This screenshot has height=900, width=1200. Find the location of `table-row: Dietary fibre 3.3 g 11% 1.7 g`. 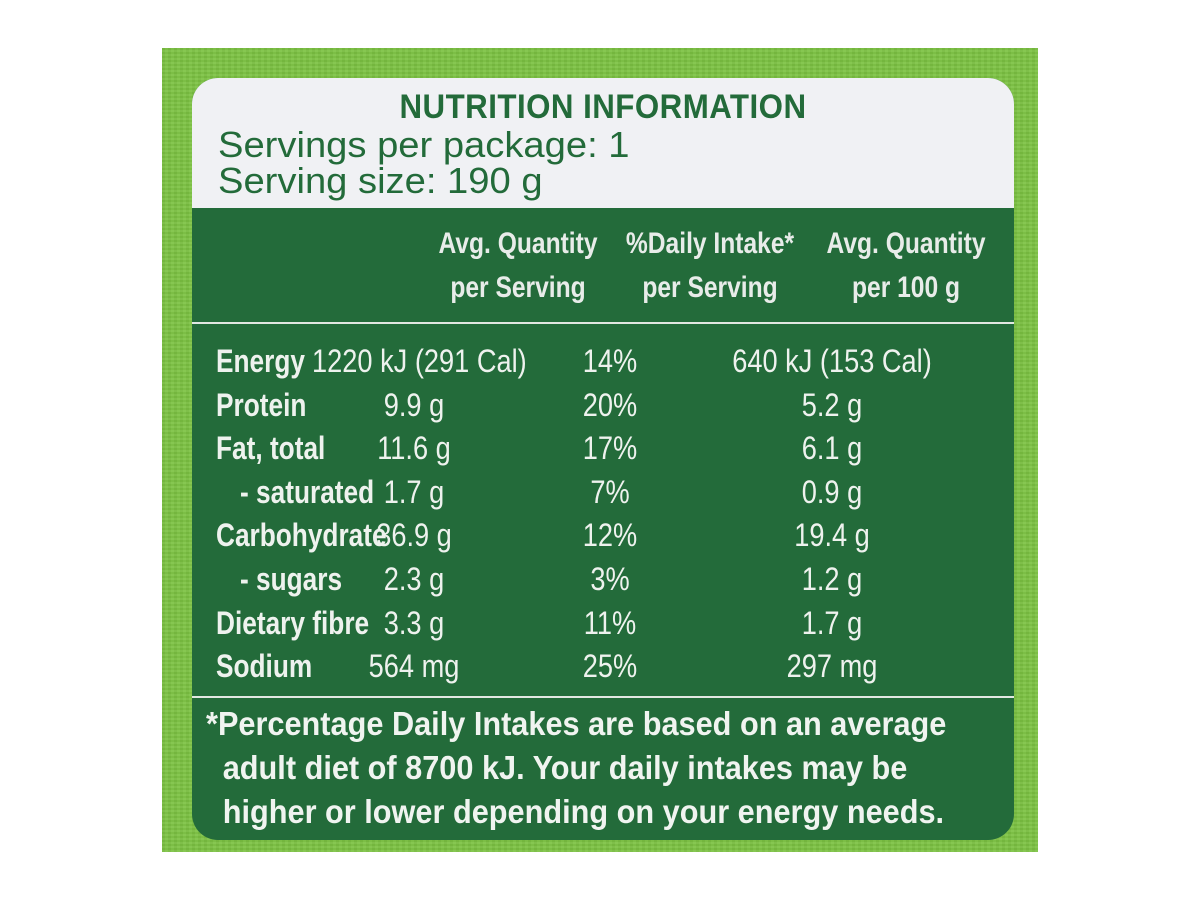

table-row: Dietary fibre 3.3 g 11% 1.7 g is located at coordinates (603, 624).